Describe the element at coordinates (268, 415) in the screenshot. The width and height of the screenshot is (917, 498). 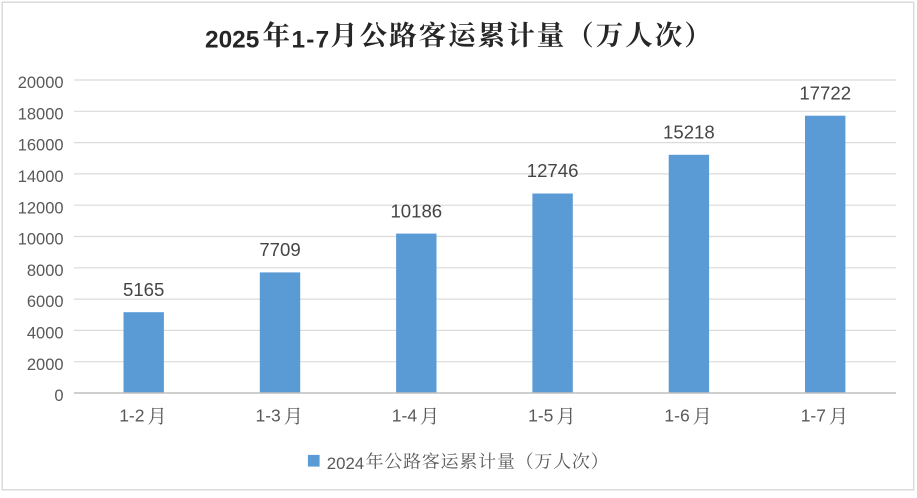
I see `svg-text: 1-3` at that location.